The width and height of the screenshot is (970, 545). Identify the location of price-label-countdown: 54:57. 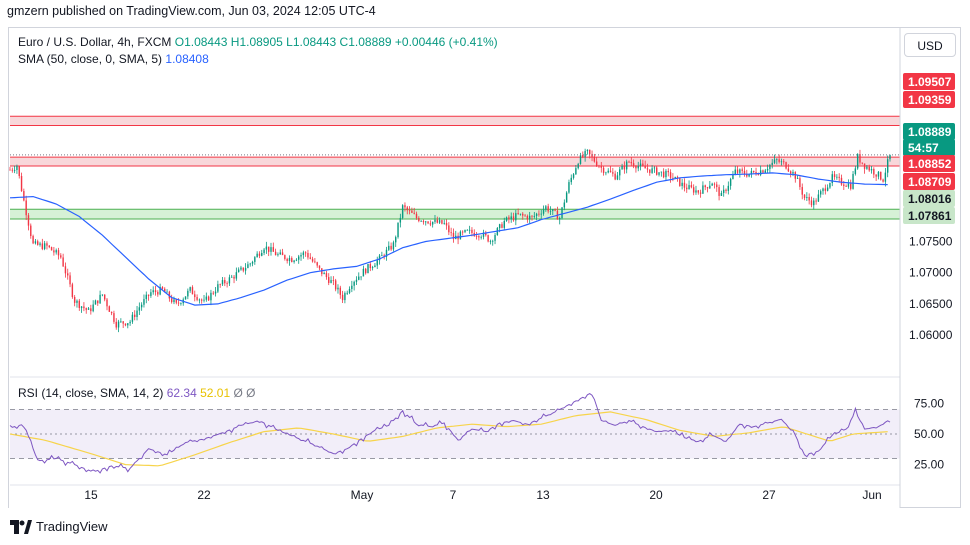
(923, 148).